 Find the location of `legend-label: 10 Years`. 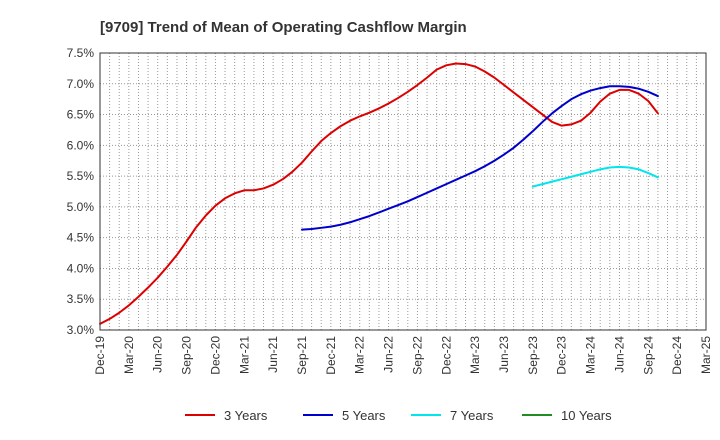

legend-label: 10 Years is located at coordinates (586, 415).